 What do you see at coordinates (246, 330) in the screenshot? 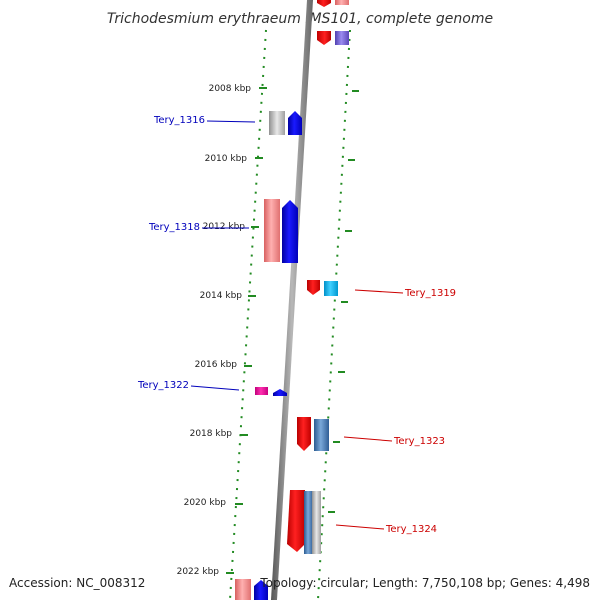
I see `left-major-ticks` at bounding box center [246, 330].